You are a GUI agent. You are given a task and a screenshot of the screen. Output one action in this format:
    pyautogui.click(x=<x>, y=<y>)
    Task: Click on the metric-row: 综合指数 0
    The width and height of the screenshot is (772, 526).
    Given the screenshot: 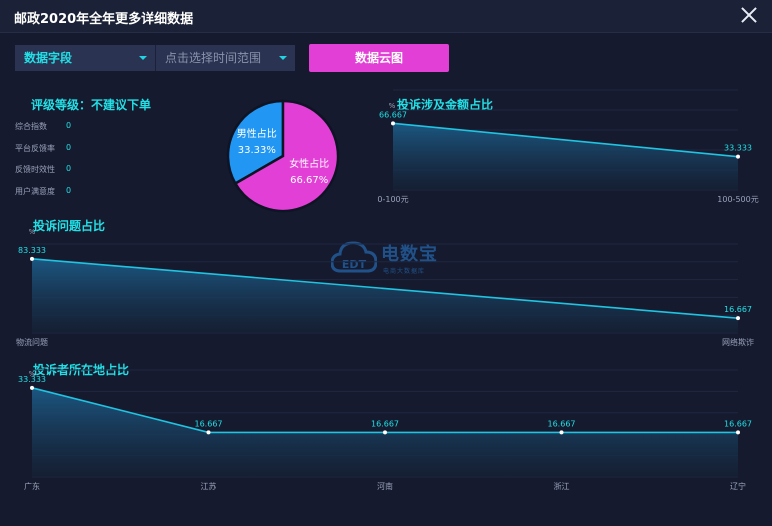 What is the action you would take?
    pyautogui.click(x=43, y=126)
    